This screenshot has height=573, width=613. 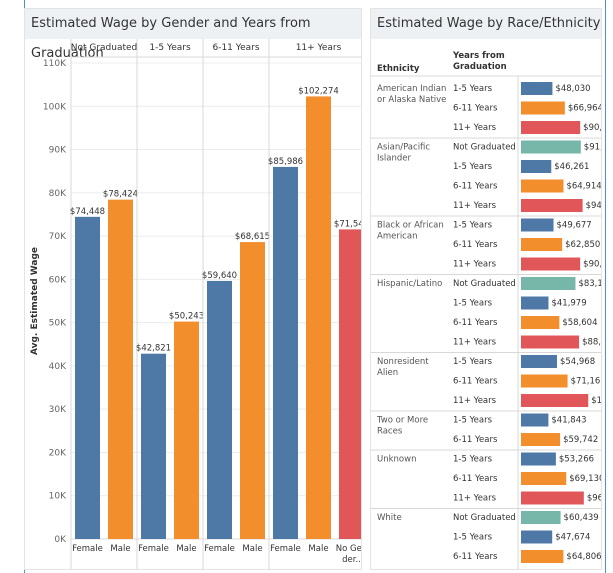 I want to click on data-label: $102,274, so click(x=318, y=91).